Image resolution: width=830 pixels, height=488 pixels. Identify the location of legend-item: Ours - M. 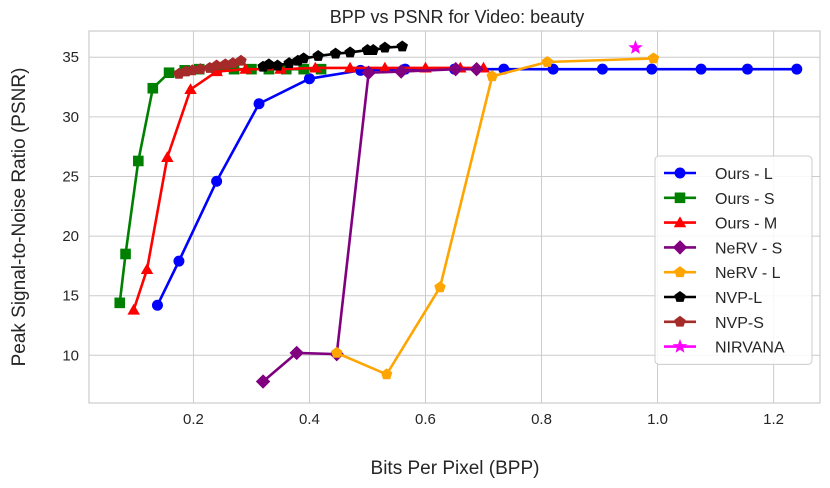
(720, 224).